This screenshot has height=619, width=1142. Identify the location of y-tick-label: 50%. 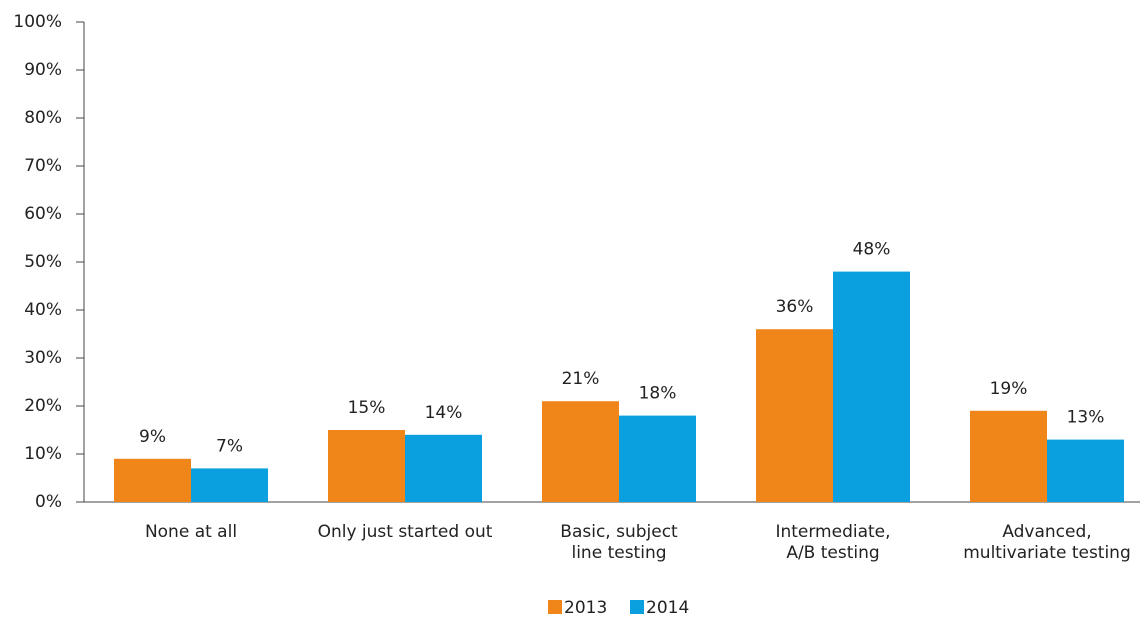
(43, 262).